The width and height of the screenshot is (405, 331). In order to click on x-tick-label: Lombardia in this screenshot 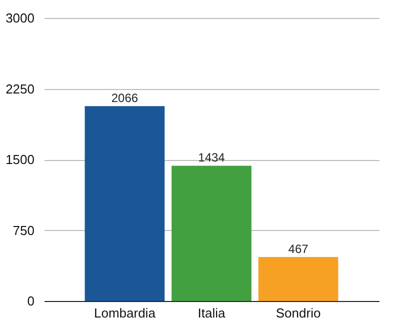, I will do `click(125, 313)`.